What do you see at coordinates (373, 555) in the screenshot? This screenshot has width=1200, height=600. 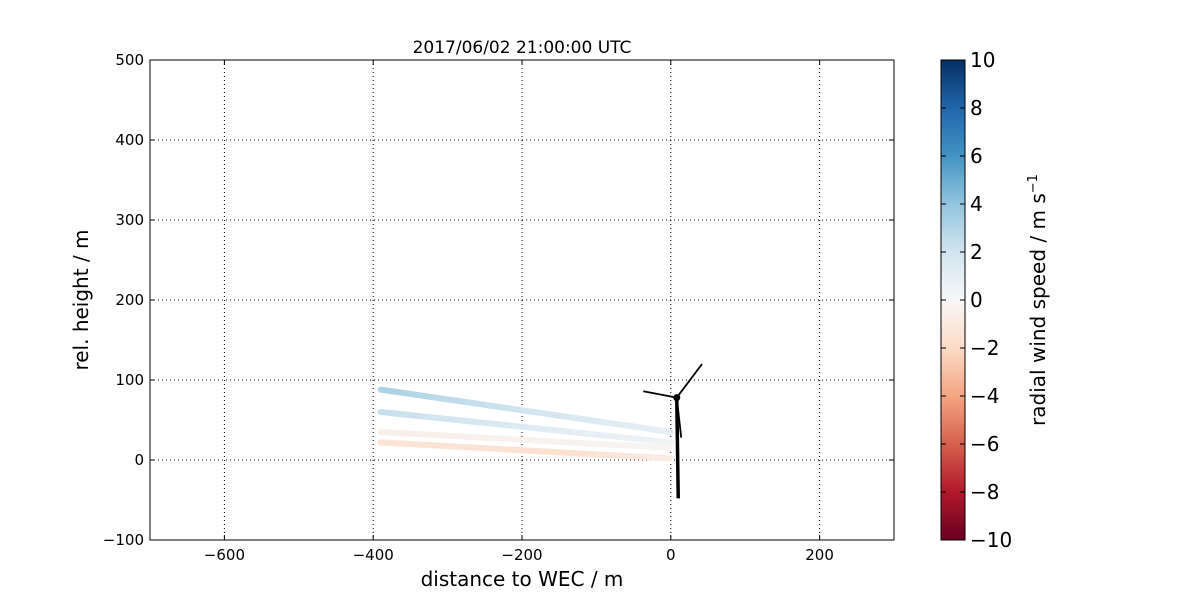 I see `x-tick-label: −400` at bounding box center [373, 555].